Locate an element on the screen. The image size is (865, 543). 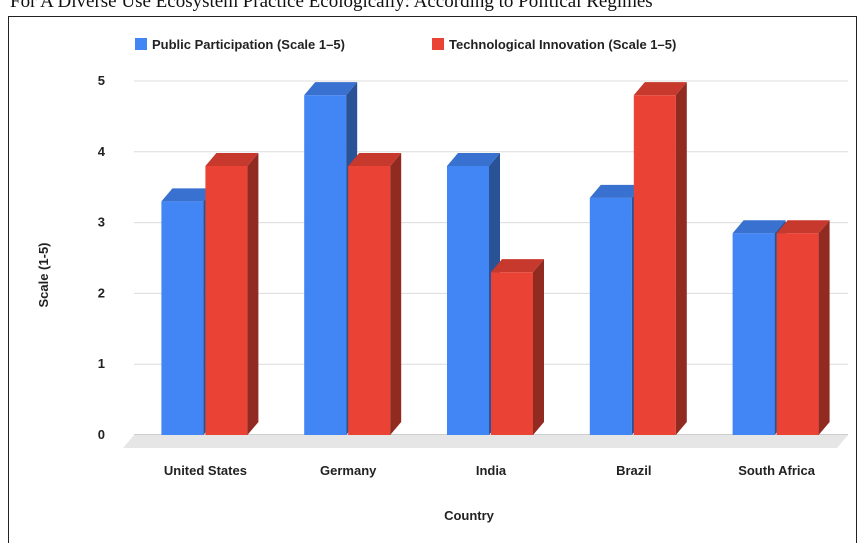
x-category-label: United States is located at coordinates (205, 470).